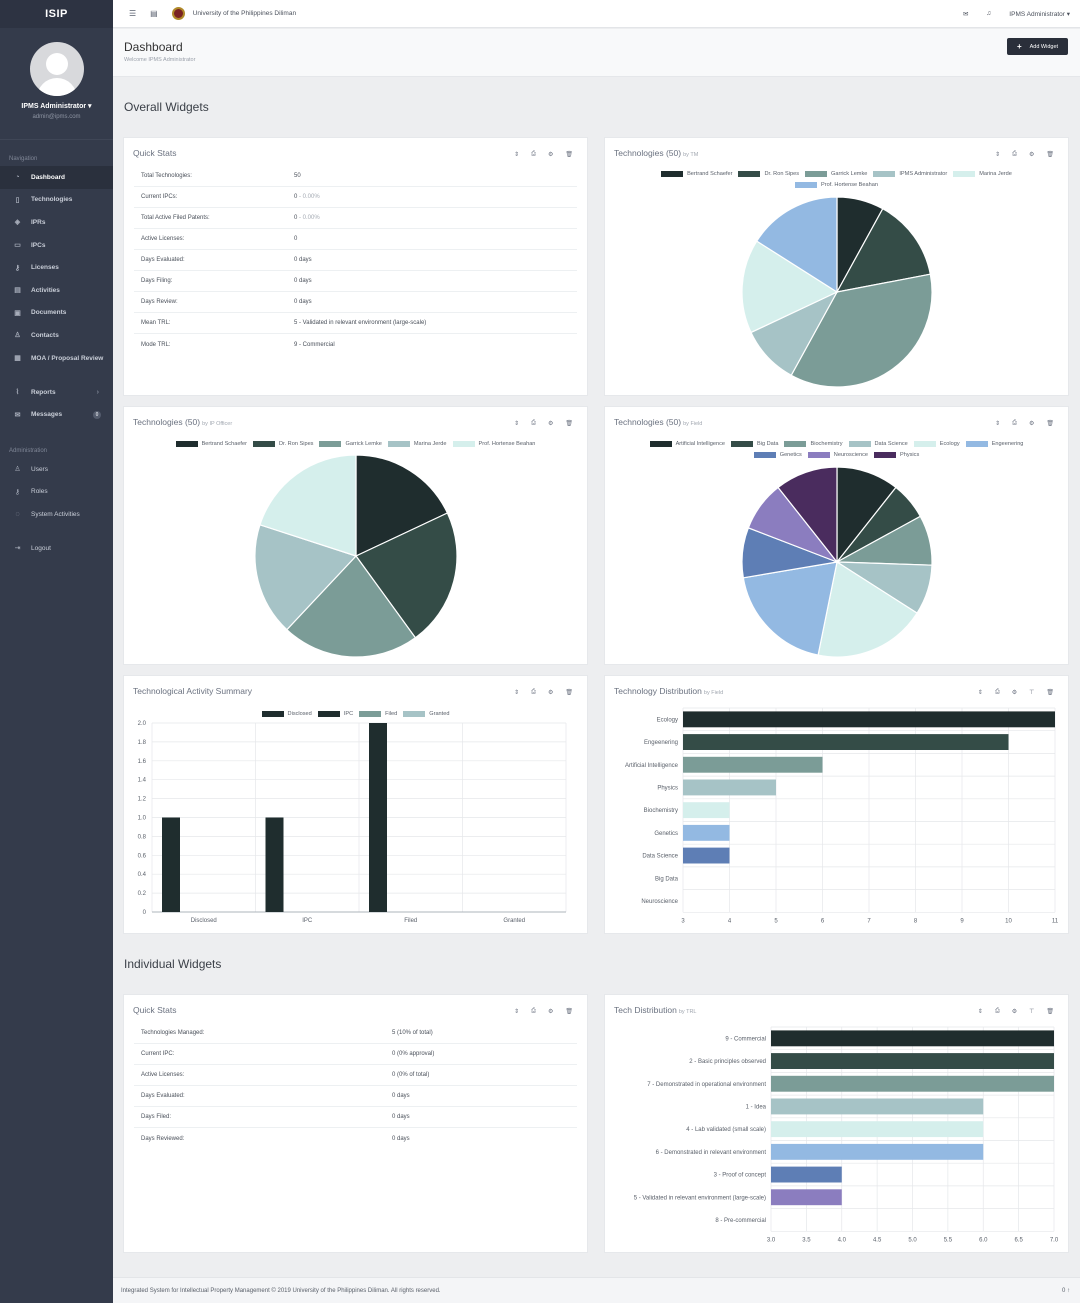 The height and width of the screenshot is (1303, 1080). Describe the element at coordinates (56, 414) in the screenshot. I see `nav-item-messages: ✉ Messages 0` at that location.